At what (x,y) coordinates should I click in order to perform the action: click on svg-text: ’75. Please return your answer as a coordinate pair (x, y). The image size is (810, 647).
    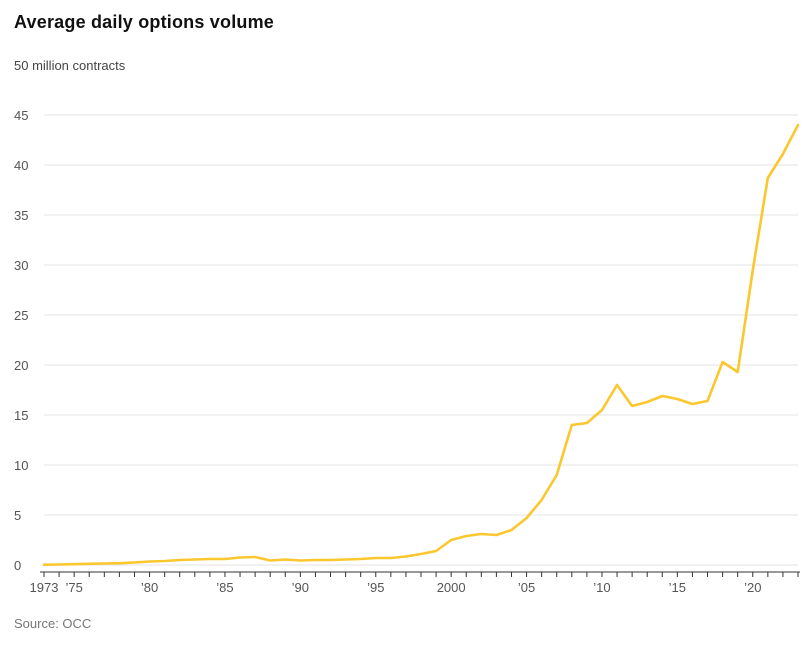
    Looking at the image, I should click on (73, 587).